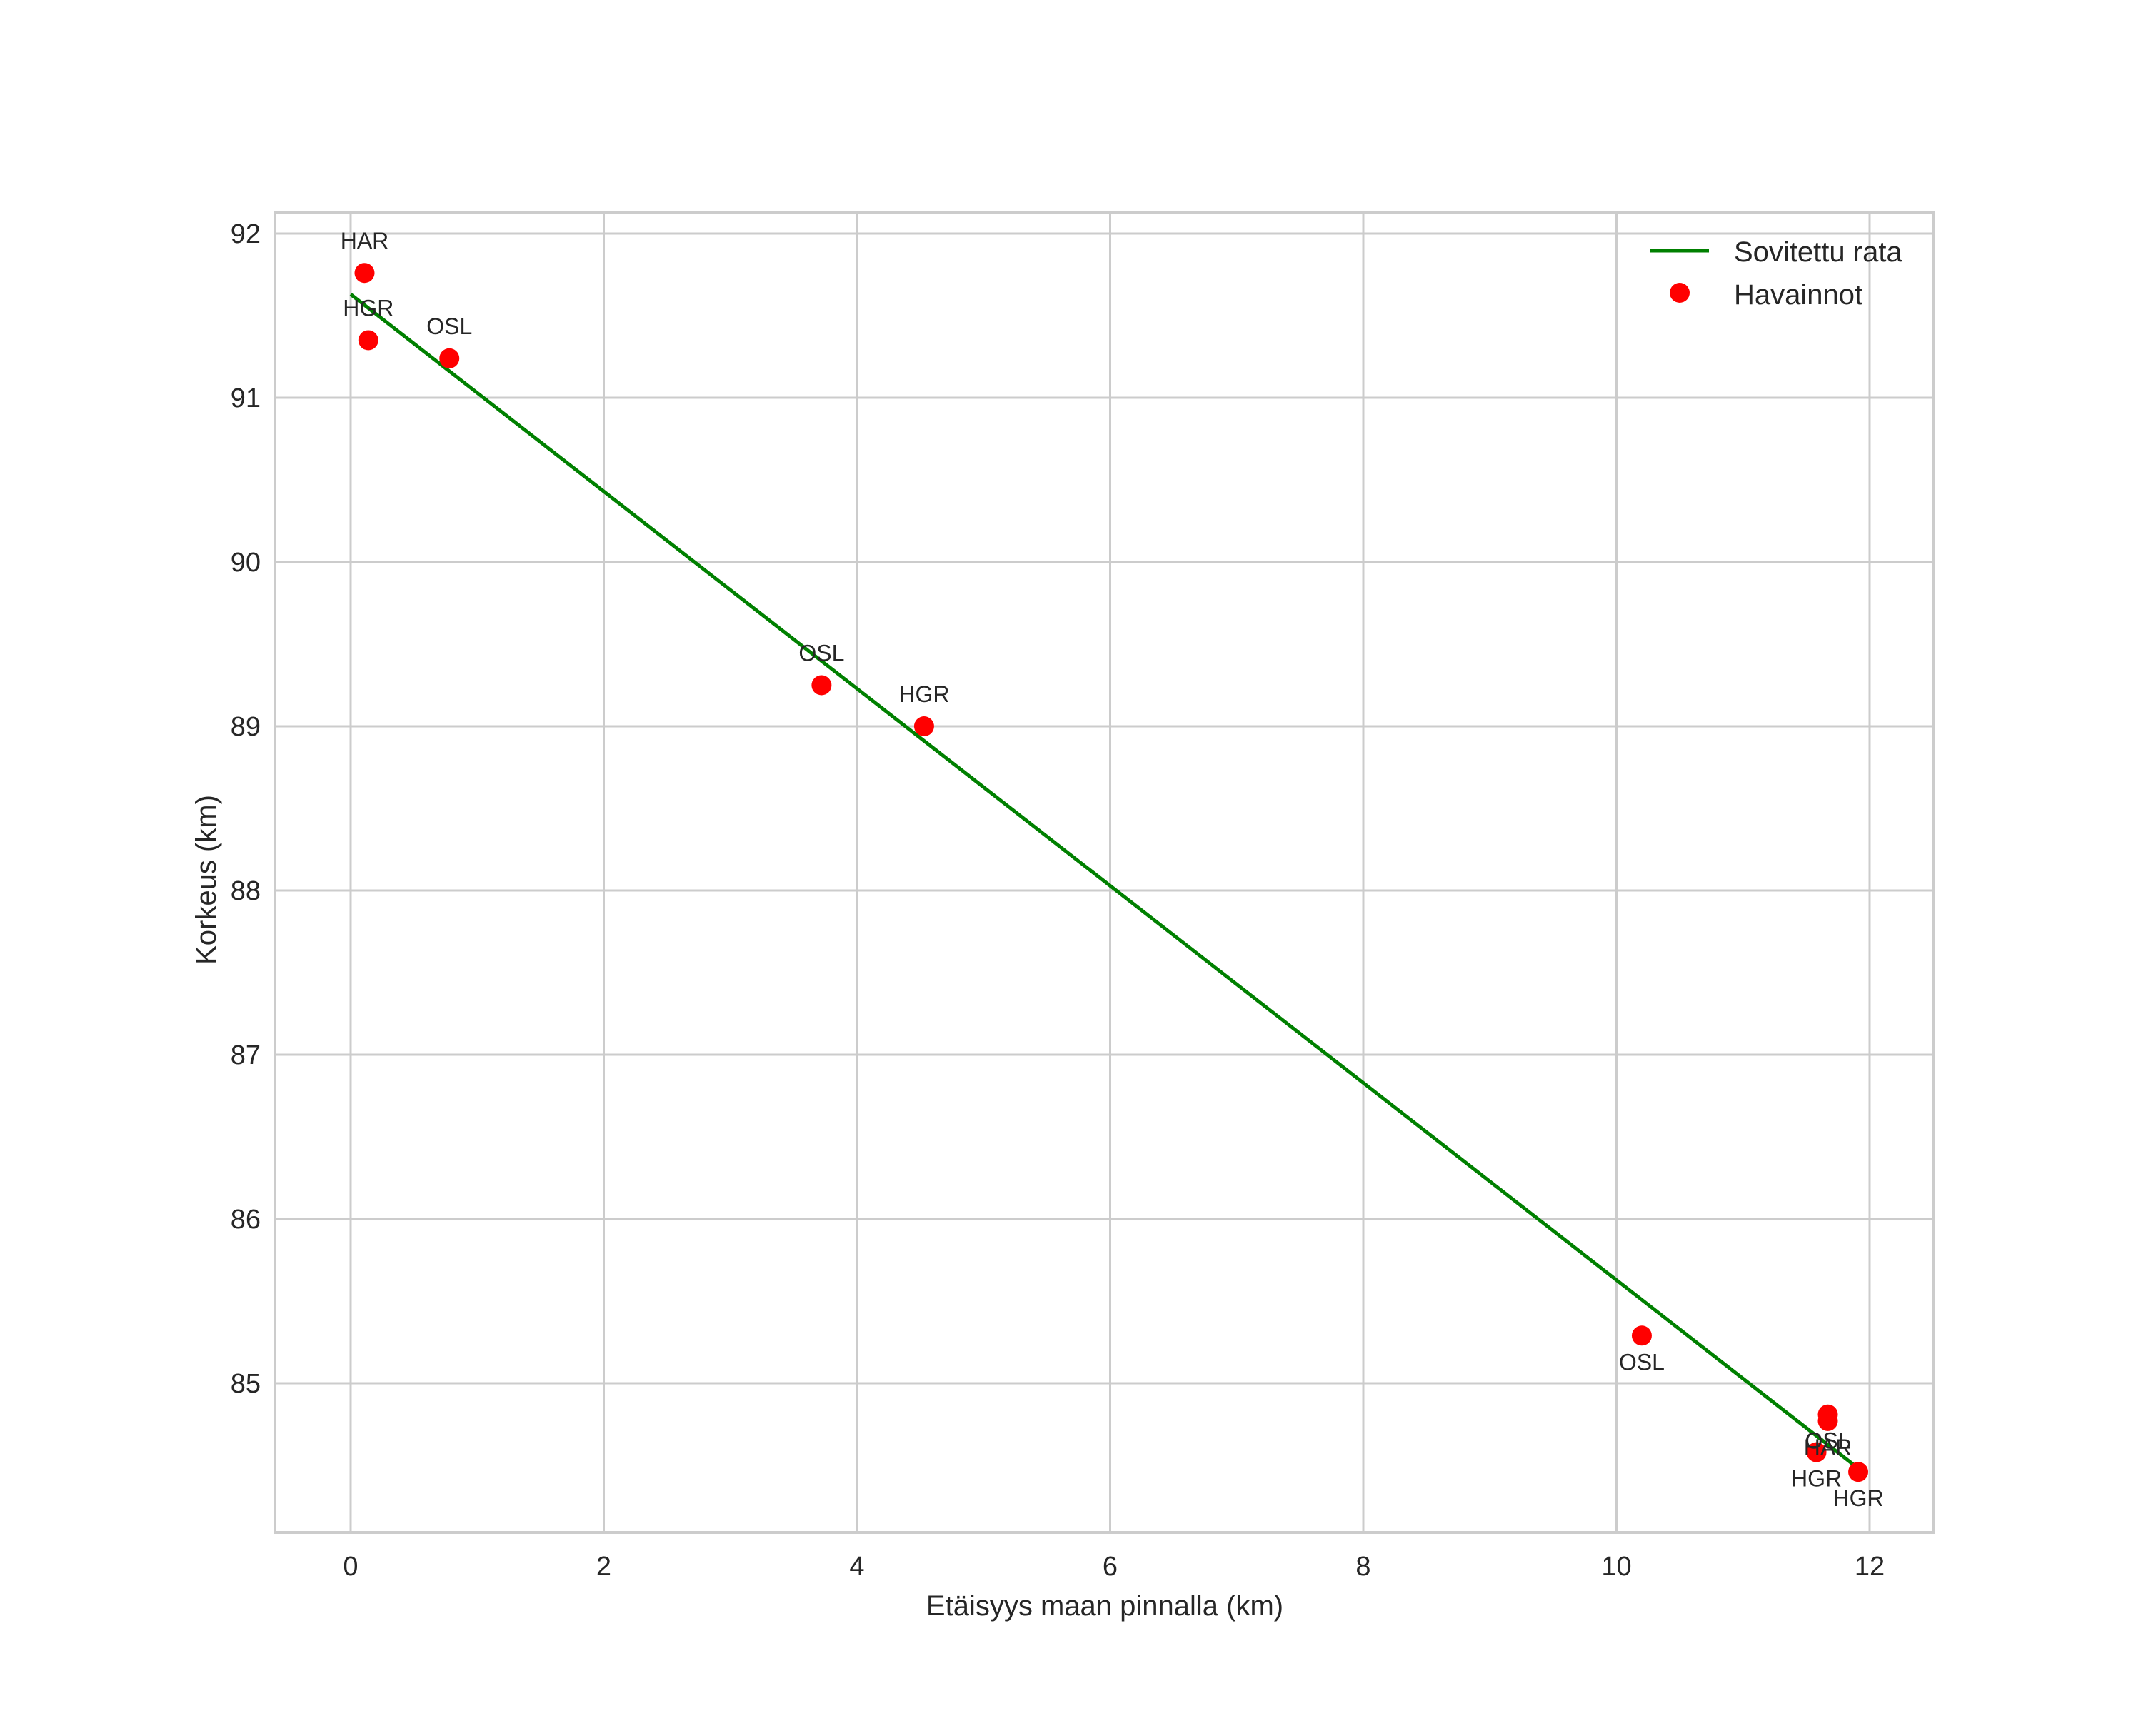 The height and width of the screenshot is (1731, 2156). Describe the element at coordinates (1870, 1567) in the screenshot. I see `x-tick-label: 12` at that location.